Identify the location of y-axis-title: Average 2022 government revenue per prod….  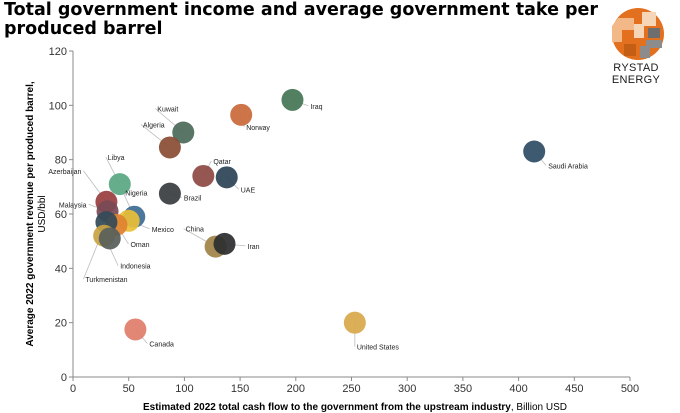
(30, 214).